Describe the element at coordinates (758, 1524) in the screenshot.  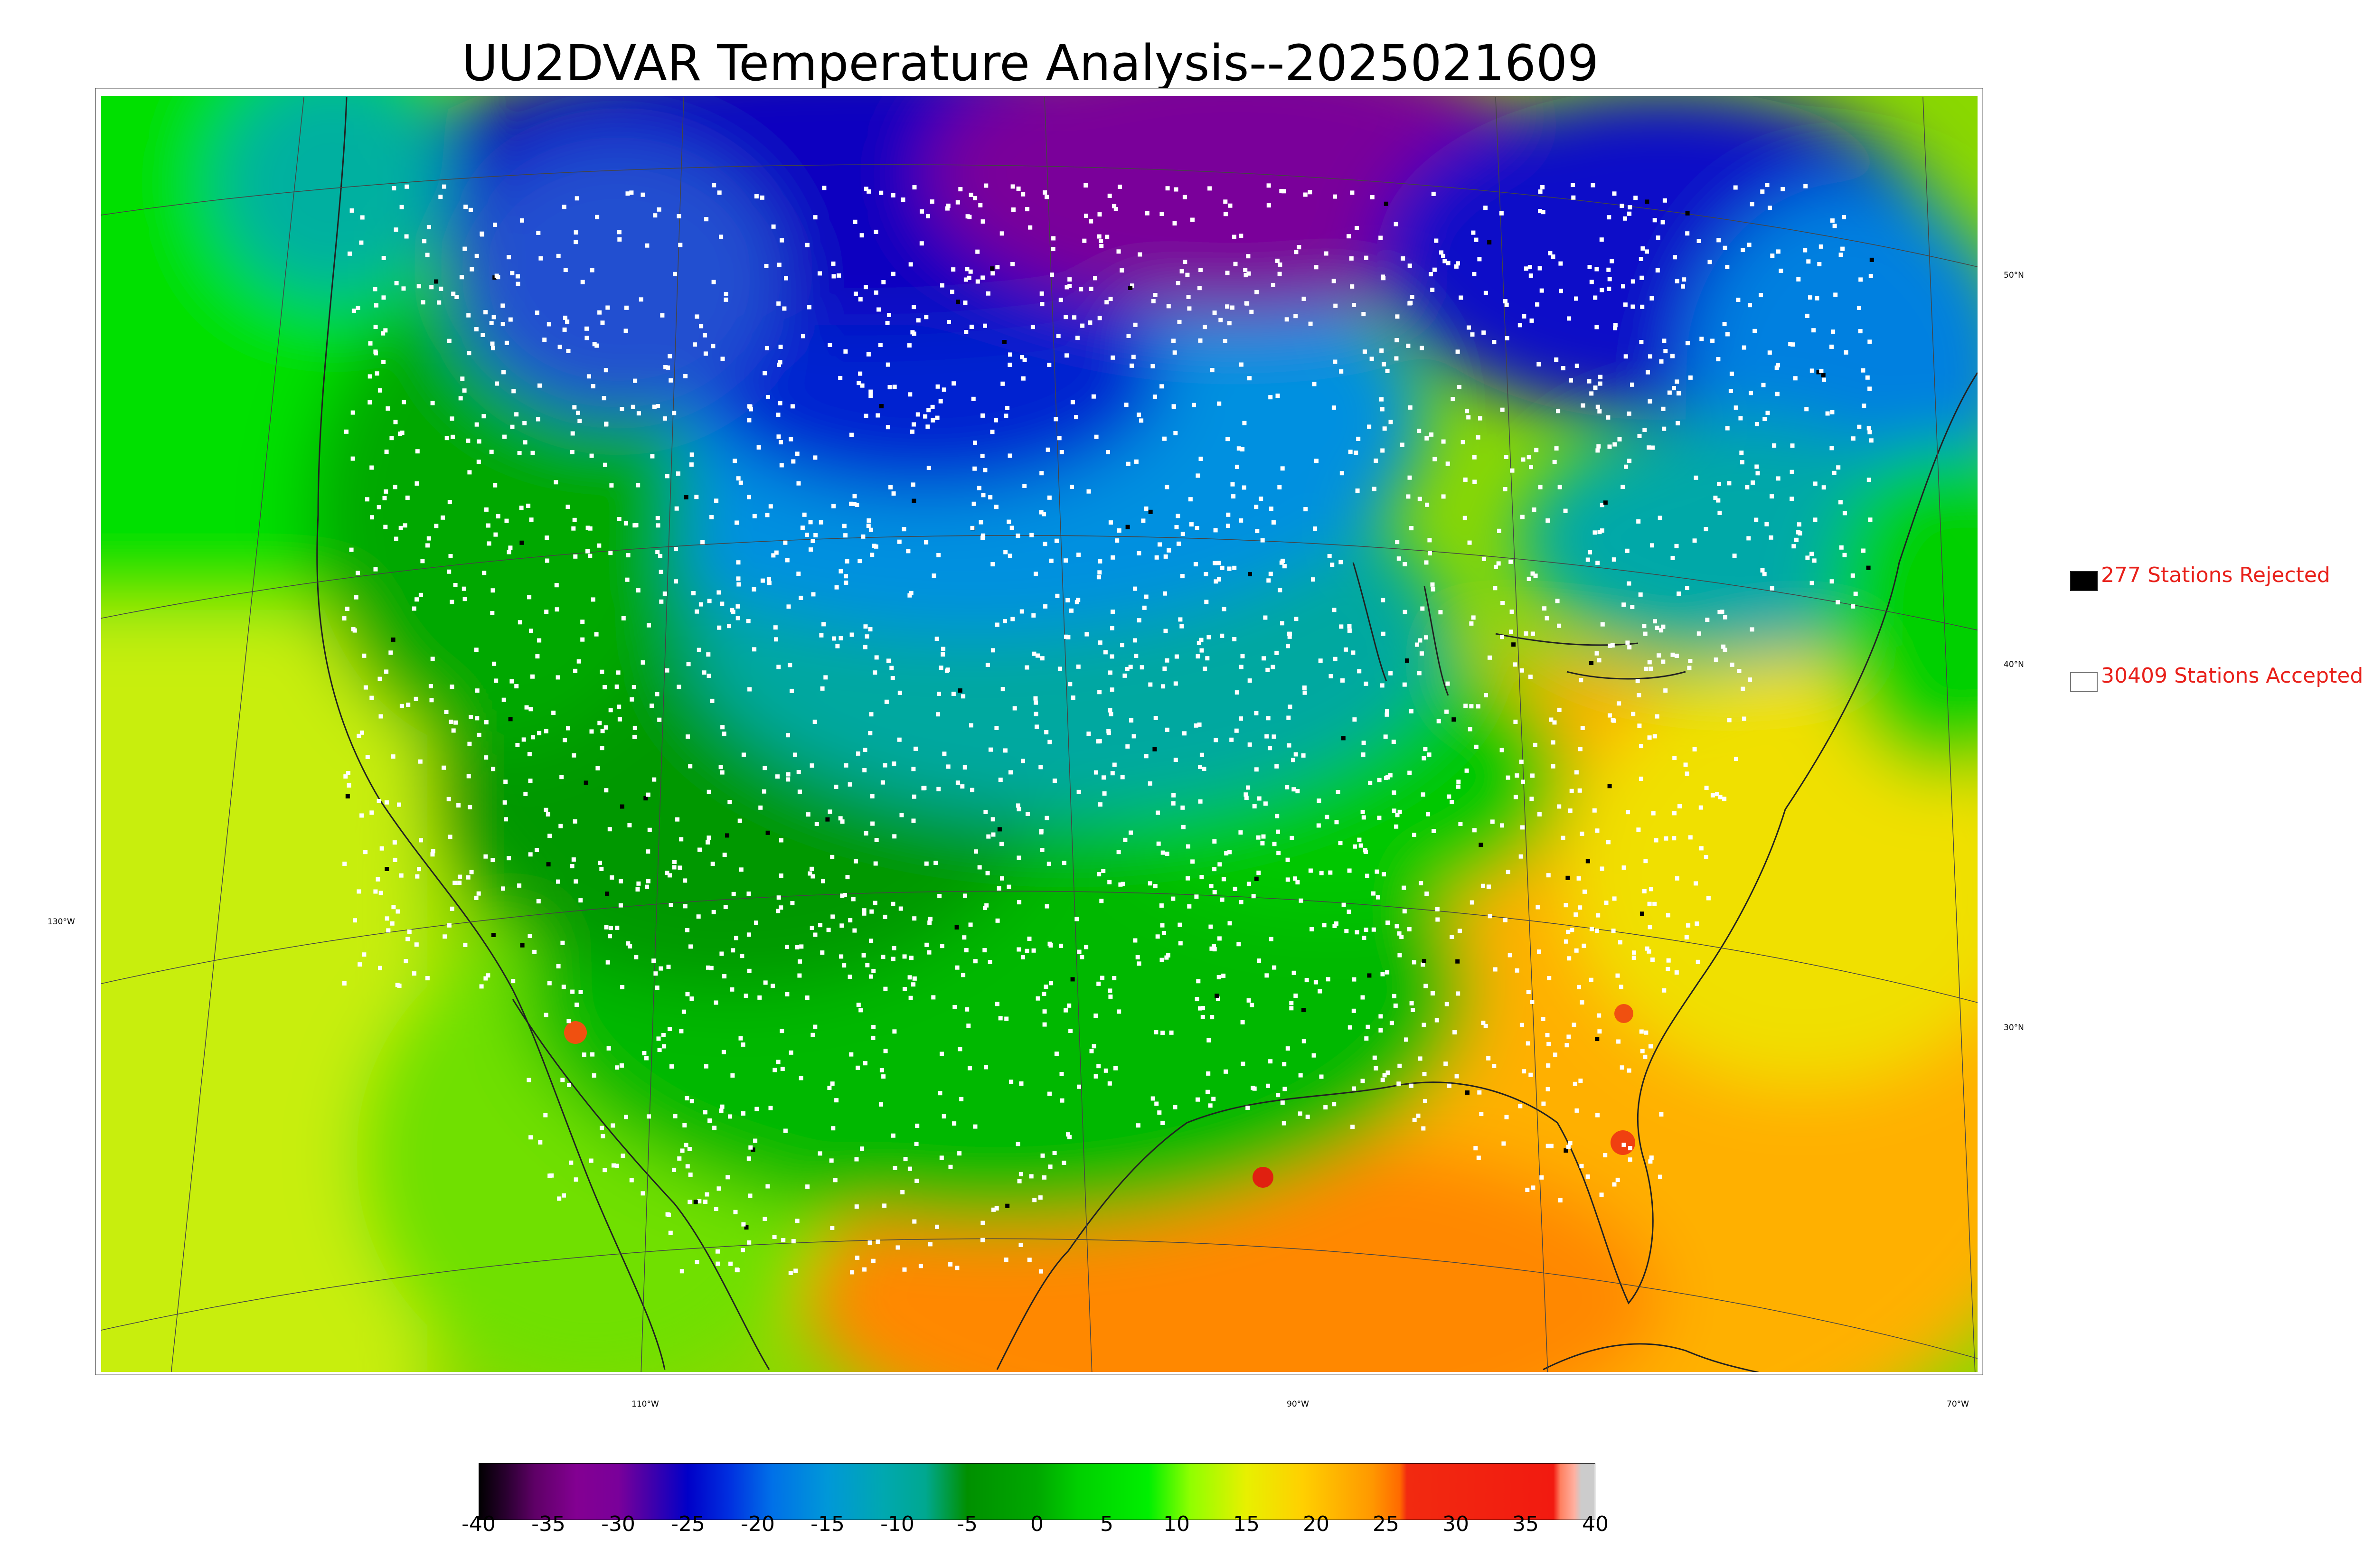
I see `colorbar-tick-label: -20` at that location.